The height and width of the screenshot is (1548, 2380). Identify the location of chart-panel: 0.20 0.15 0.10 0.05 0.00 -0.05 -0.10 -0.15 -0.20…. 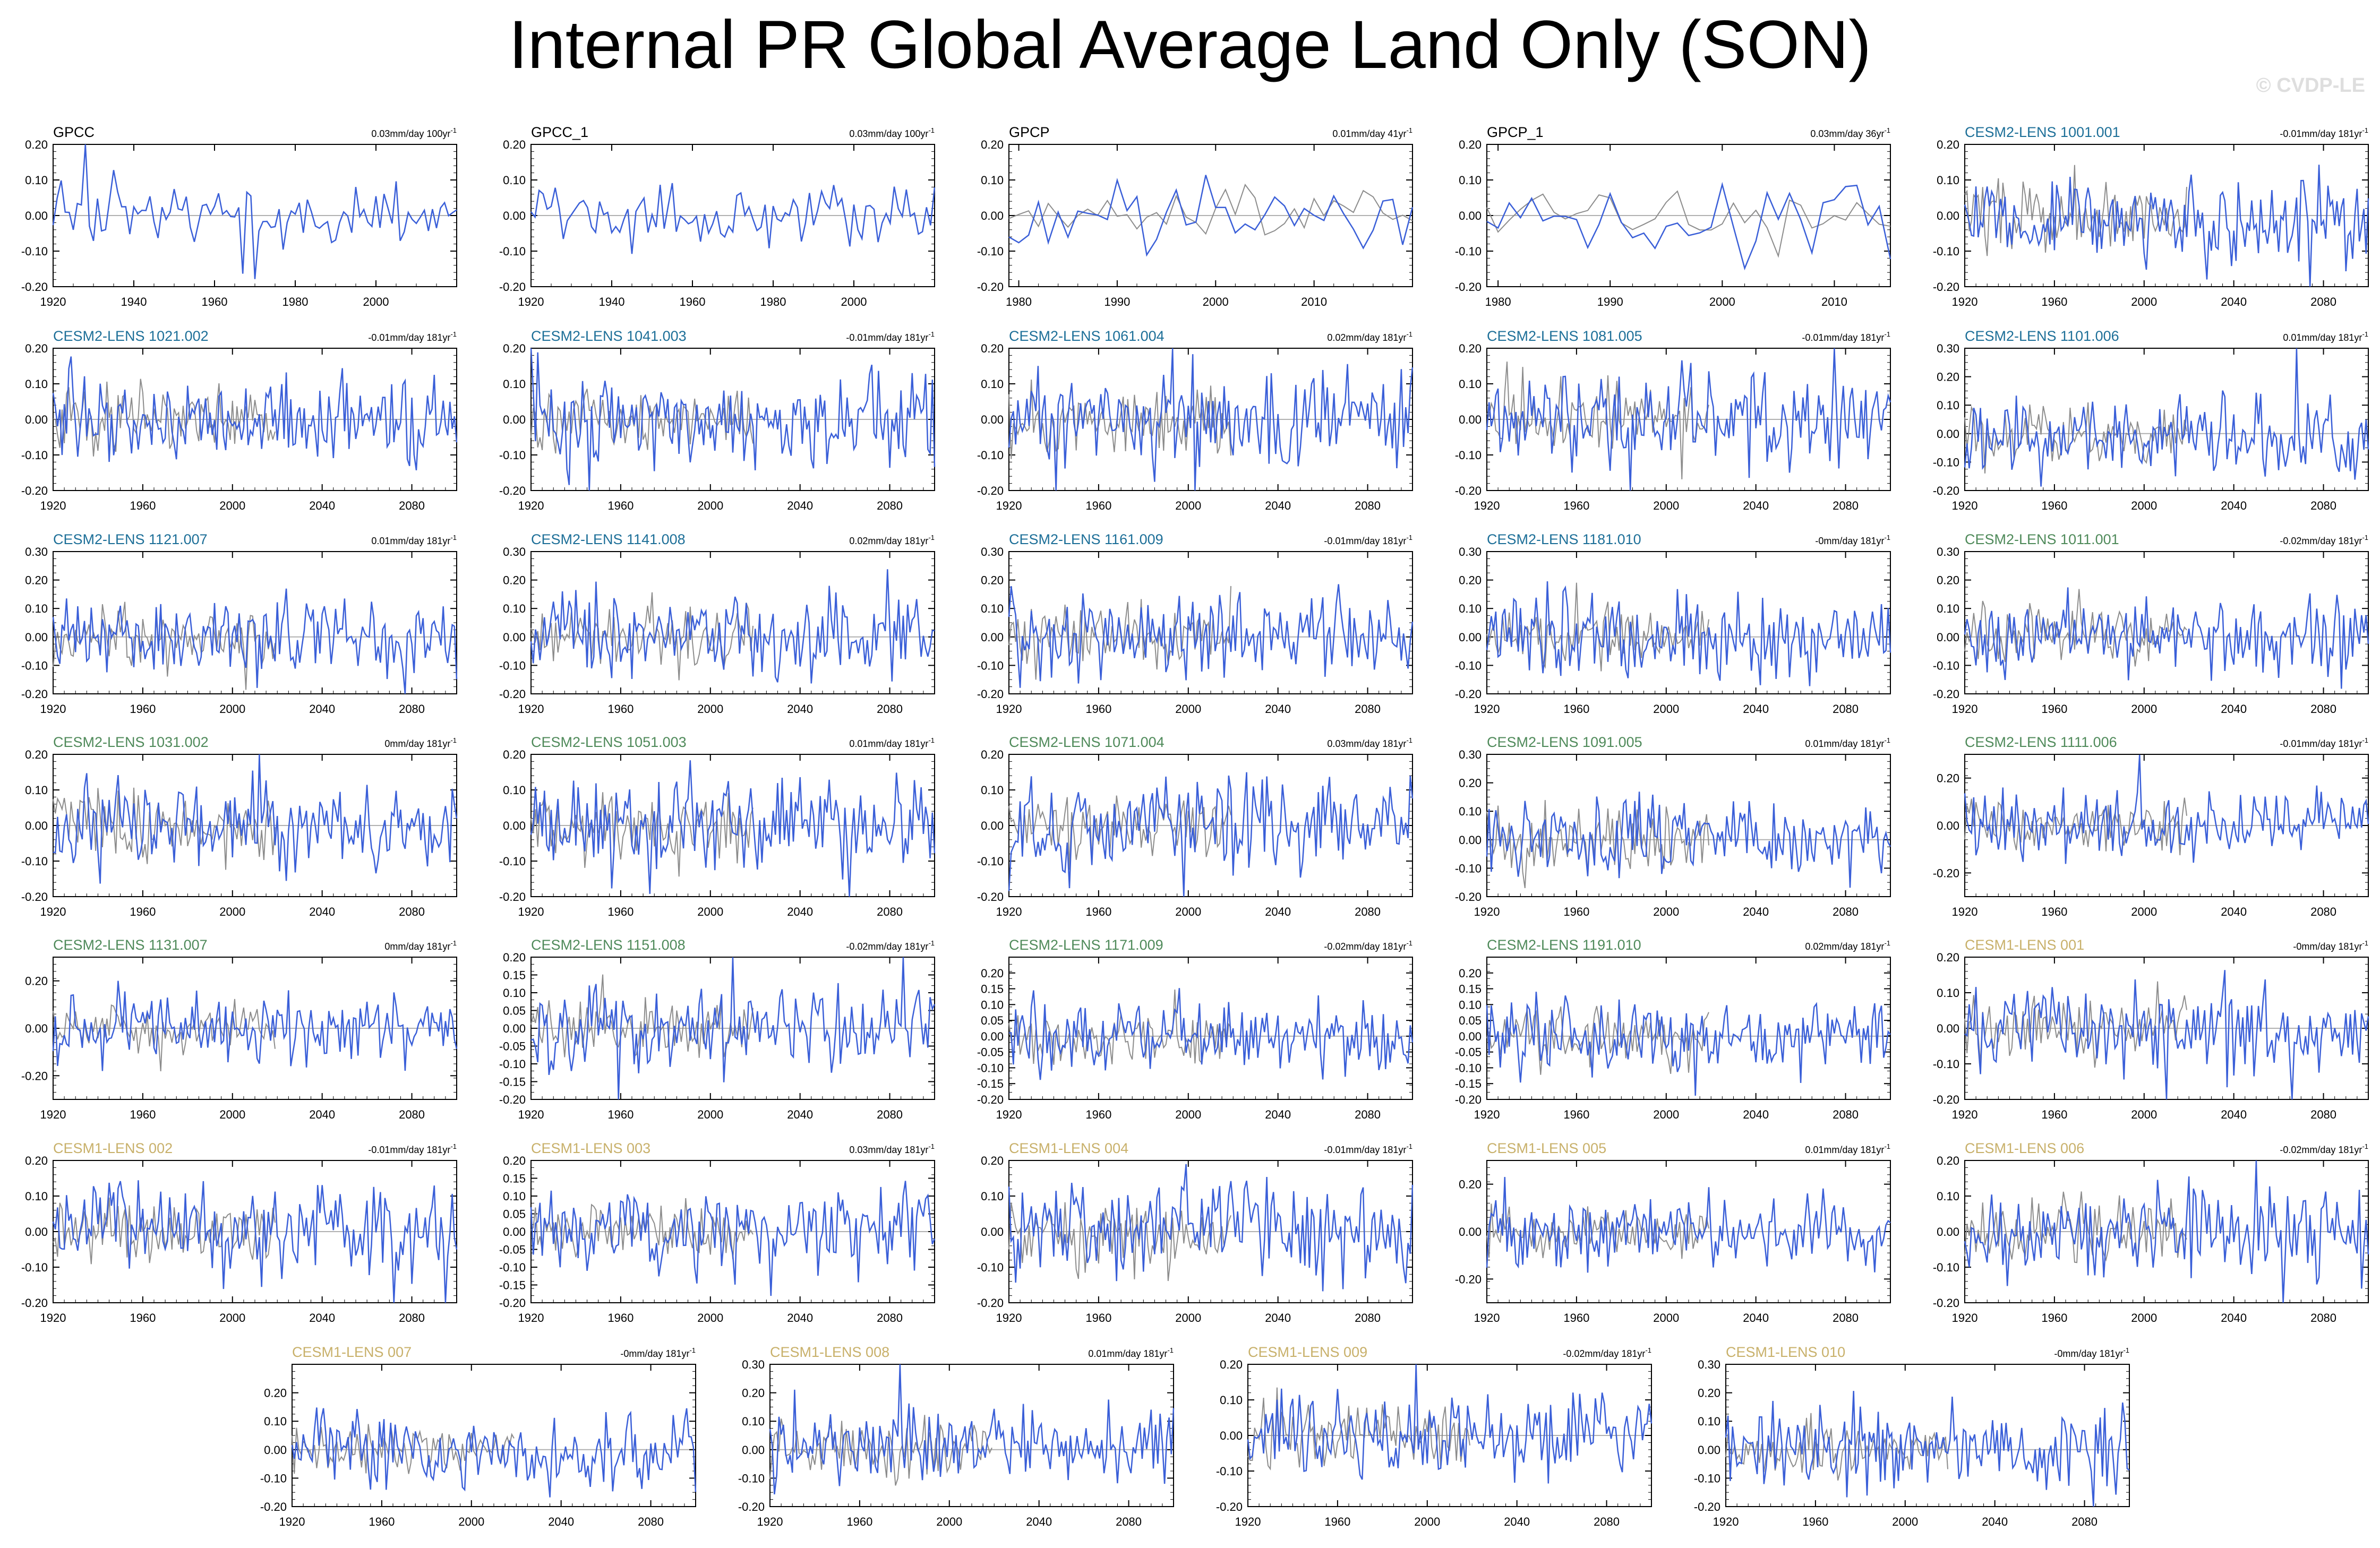
(1195, 1029).